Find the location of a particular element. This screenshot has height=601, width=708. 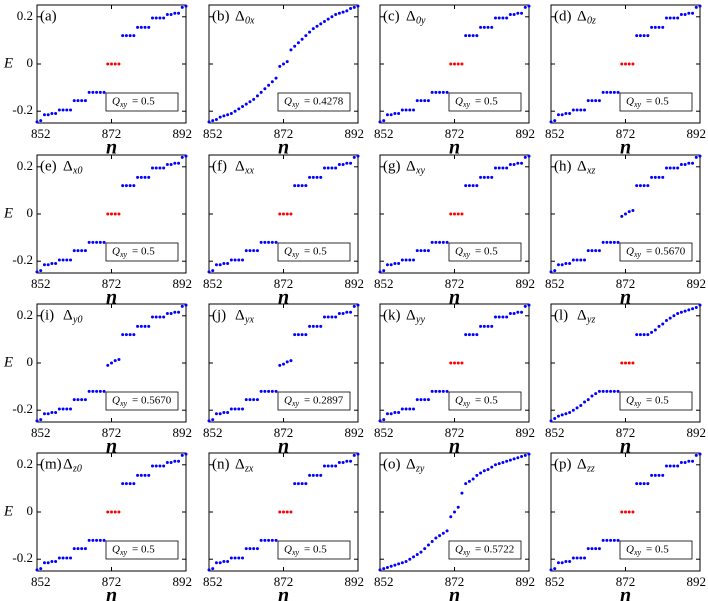

y-tick-label: 0.2 is located at coordinates (25, 15).